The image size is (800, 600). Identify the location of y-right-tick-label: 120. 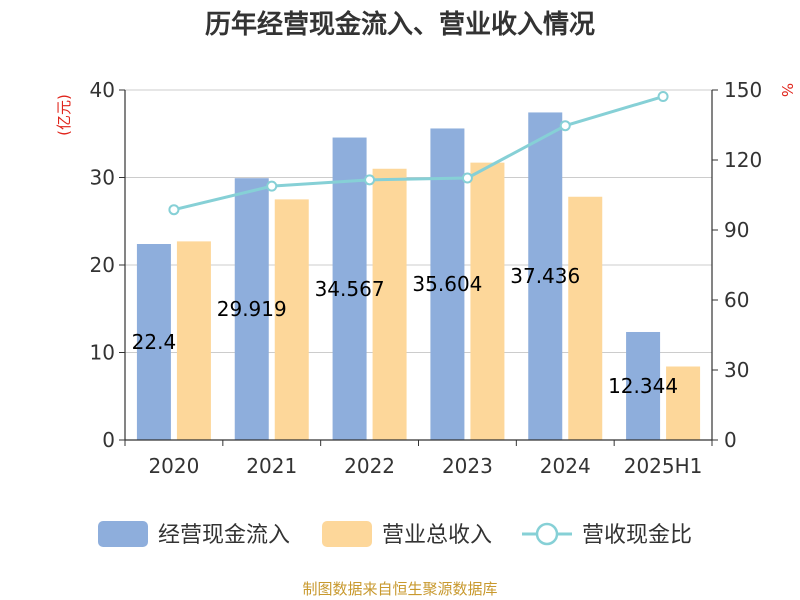
(743, 160).